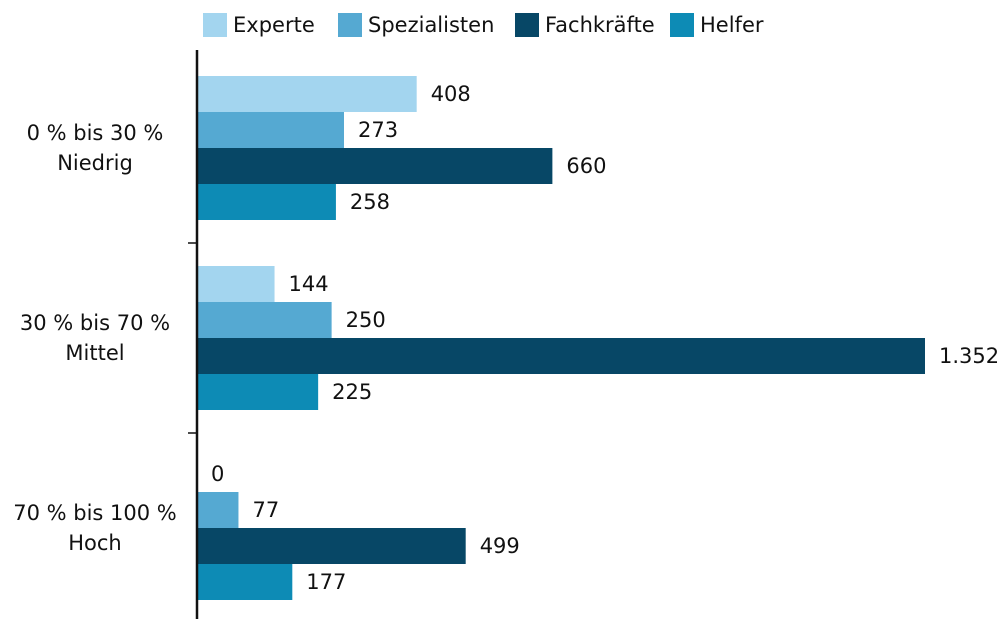  I want to click on category-label: Hoch, so click(95, 543).